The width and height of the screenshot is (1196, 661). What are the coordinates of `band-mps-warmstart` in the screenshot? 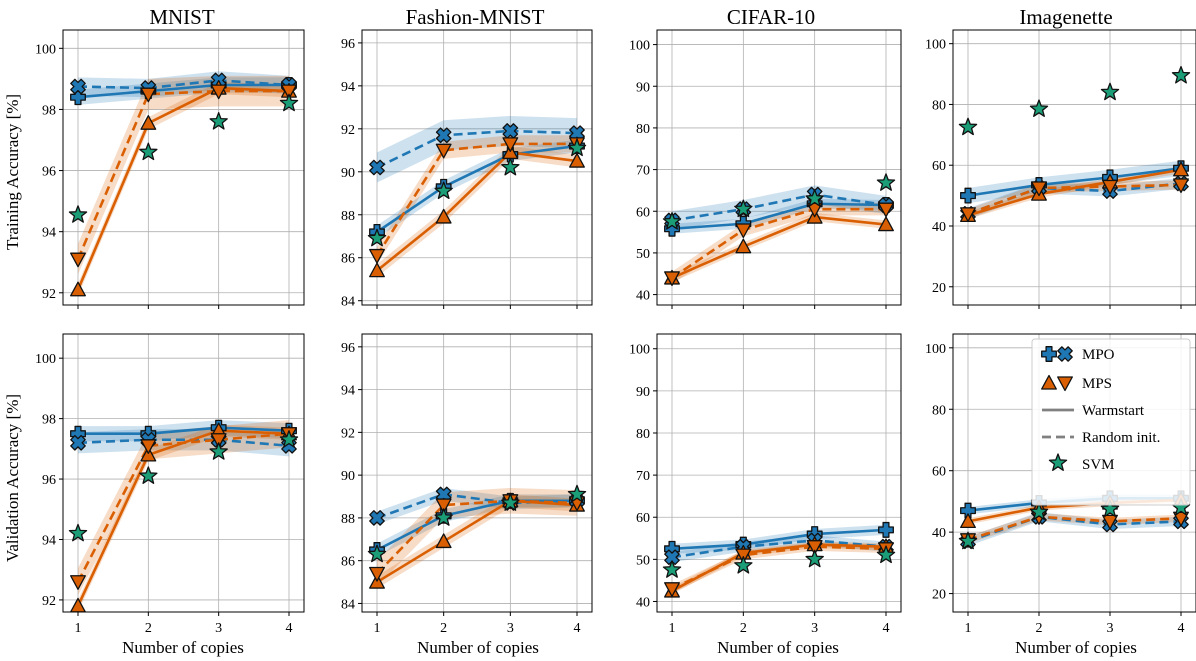 It's located at (779, 247).